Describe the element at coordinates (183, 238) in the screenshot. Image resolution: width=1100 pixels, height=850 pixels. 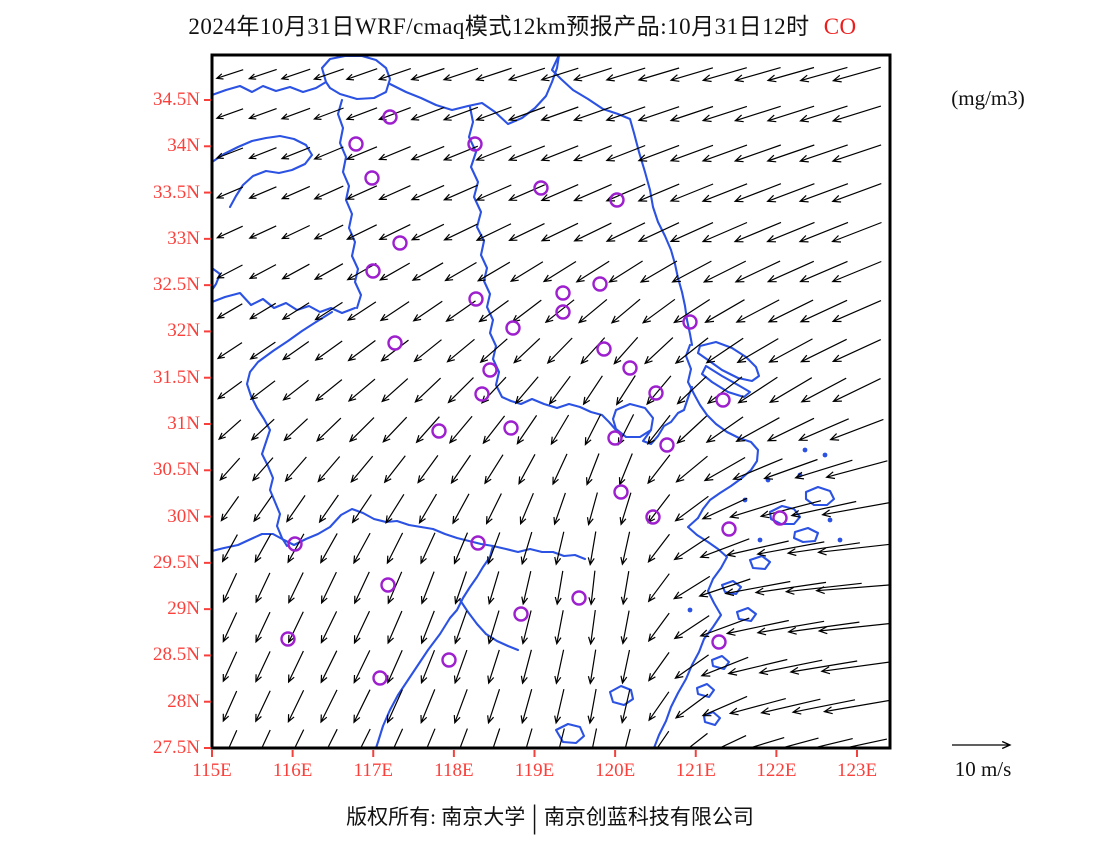
I see `lat-tick-label: 33N` at that location.